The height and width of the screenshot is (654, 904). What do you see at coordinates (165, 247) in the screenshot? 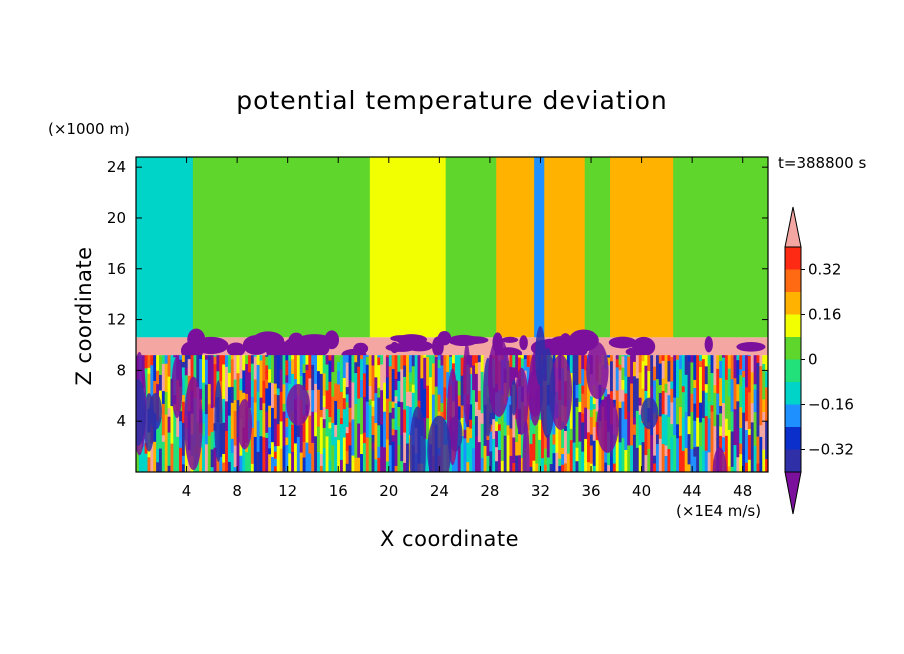
I see `upper-column` at bounding box center [165, 247].